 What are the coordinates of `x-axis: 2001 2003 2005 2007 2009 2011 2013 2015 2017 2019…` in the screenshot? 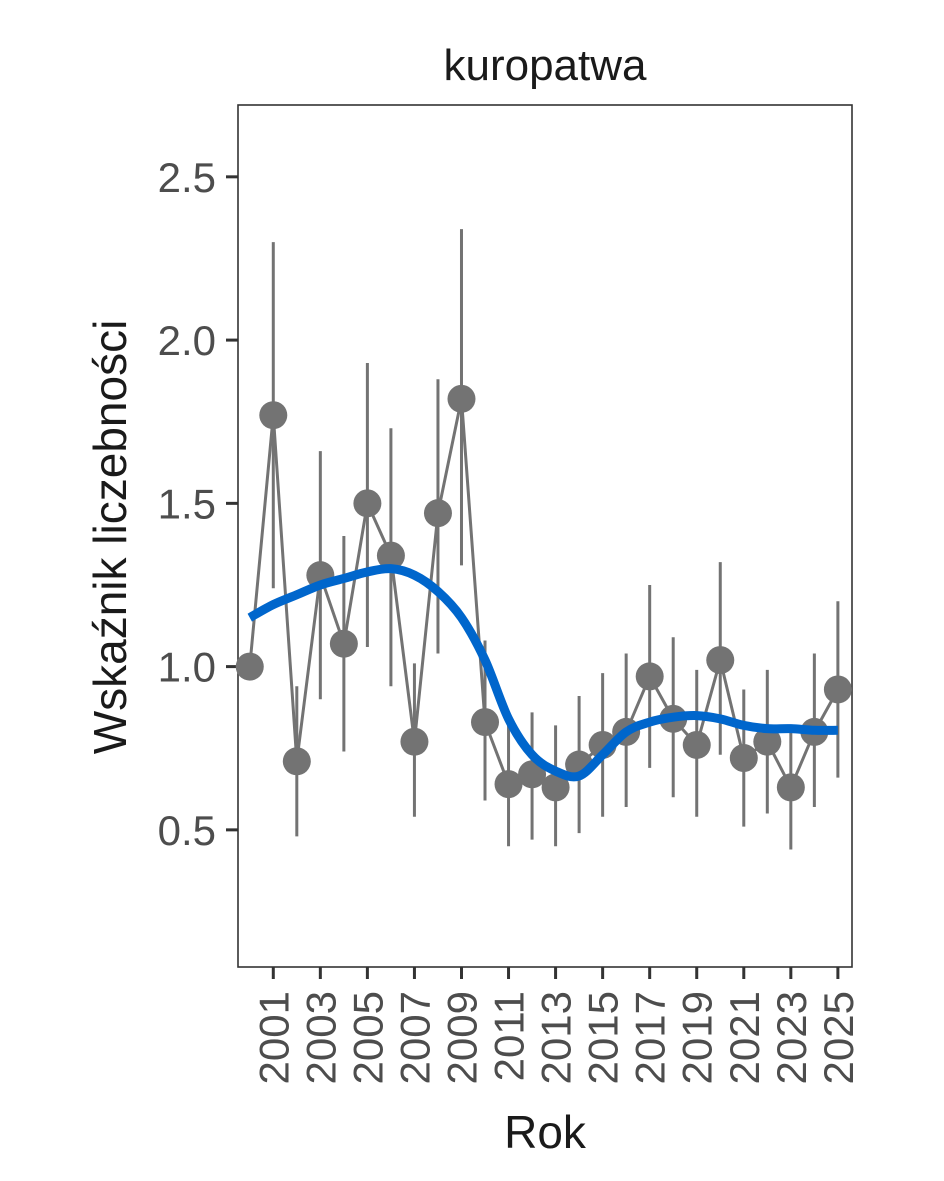 It's located at (556, 1025).